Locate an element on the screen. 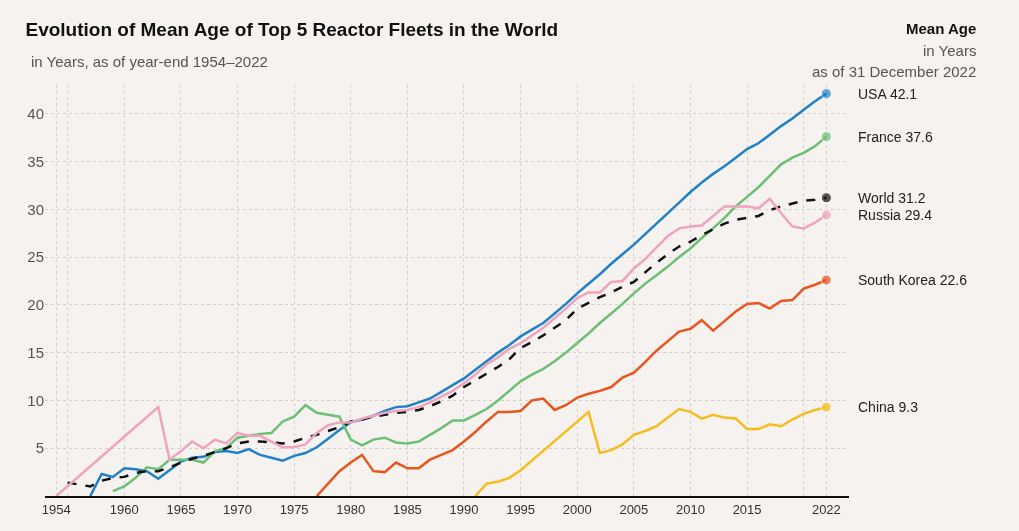  text: France 37.6 is located at coordinates (895, 137).